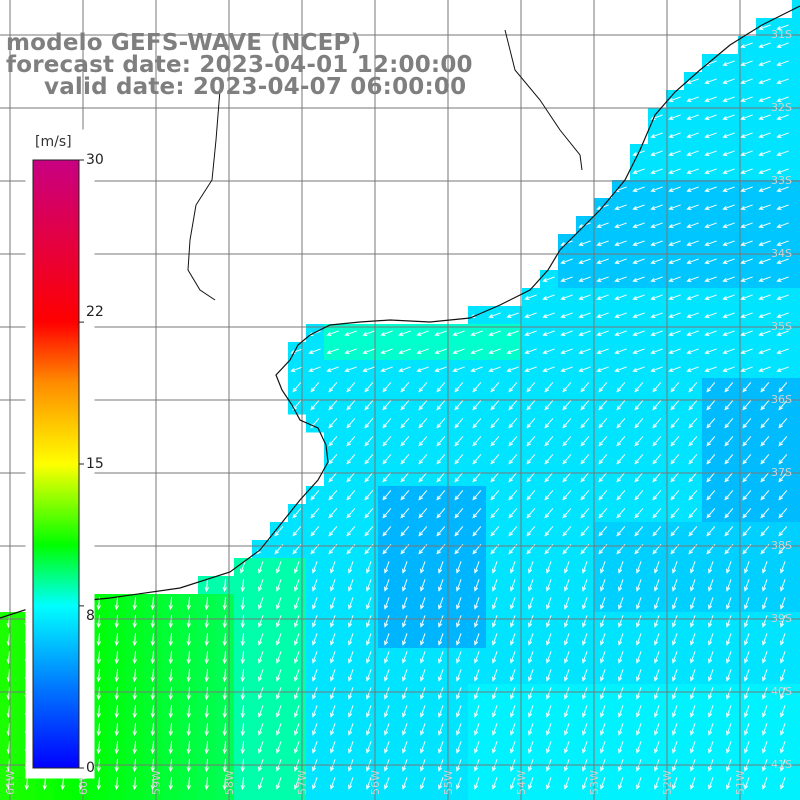 The width and height of the screenshot is (800, 800). Describe the element at coordinates (255, 87) in the screenshot. I see `valid-date: valid date: 2023-04-07 06:00:00` at that location.